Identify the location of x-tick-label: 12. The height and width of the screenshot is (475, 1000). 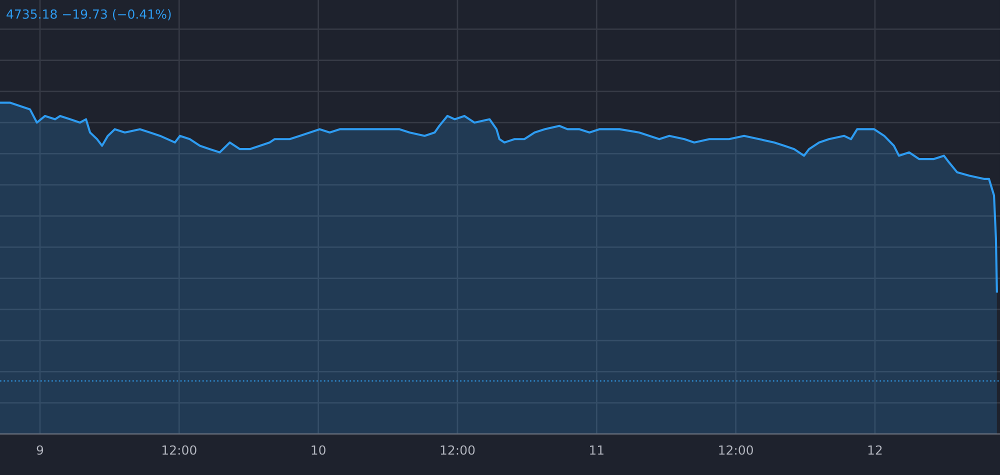
(875, 450).